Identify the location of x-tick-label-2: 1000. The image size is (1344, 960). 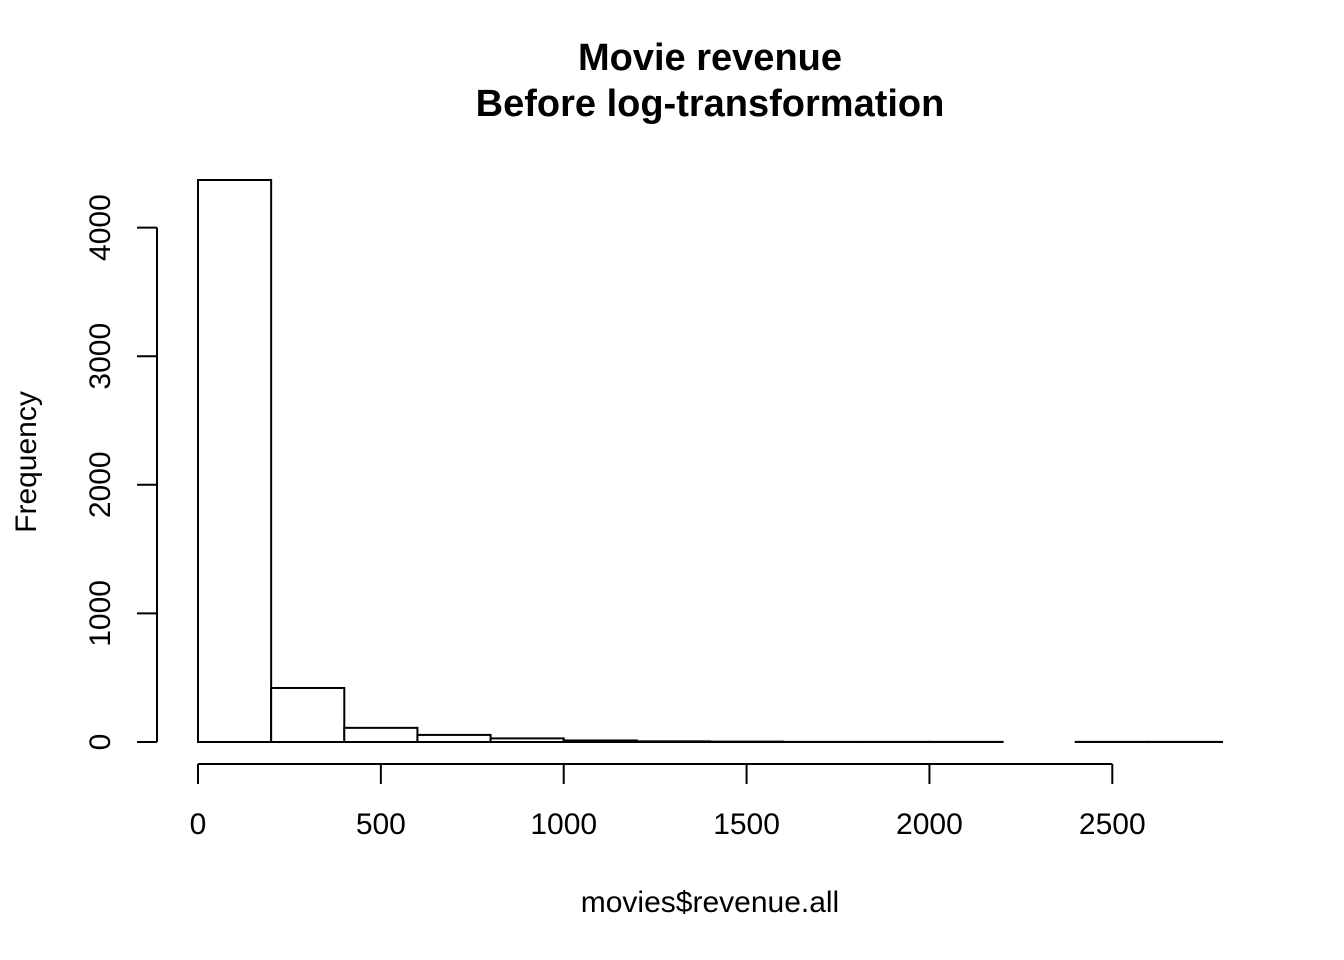
(563, 824).